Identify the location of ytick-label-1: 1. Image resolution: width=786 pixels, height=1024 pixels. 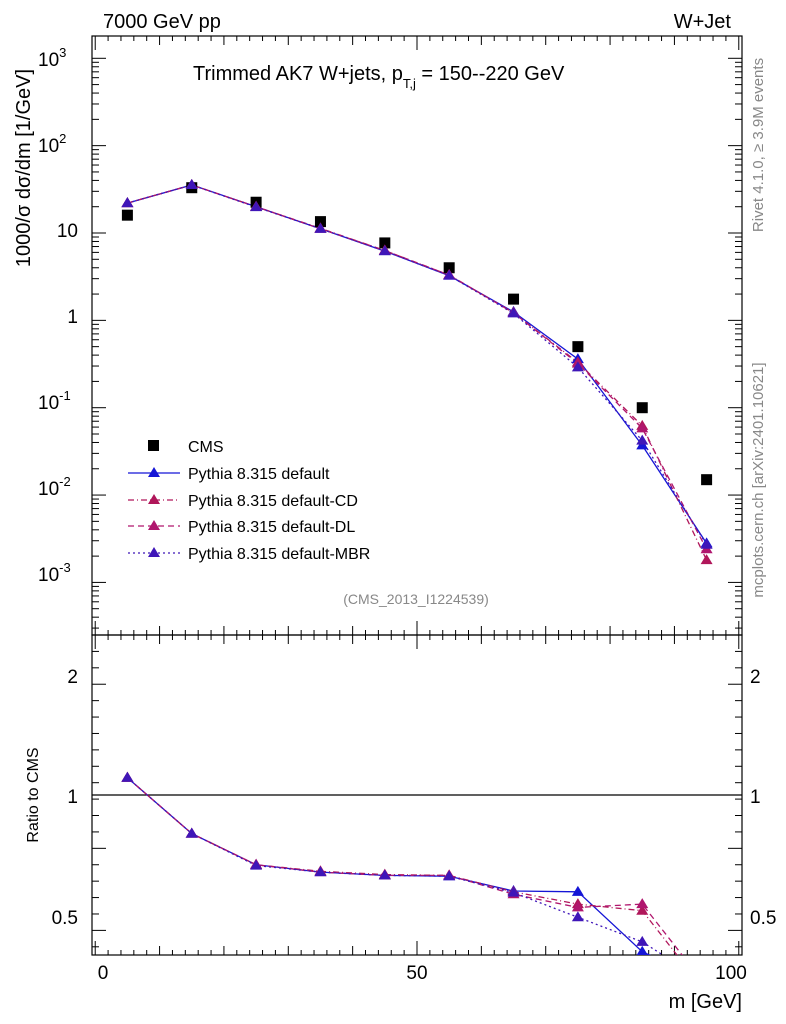
(72, 317).